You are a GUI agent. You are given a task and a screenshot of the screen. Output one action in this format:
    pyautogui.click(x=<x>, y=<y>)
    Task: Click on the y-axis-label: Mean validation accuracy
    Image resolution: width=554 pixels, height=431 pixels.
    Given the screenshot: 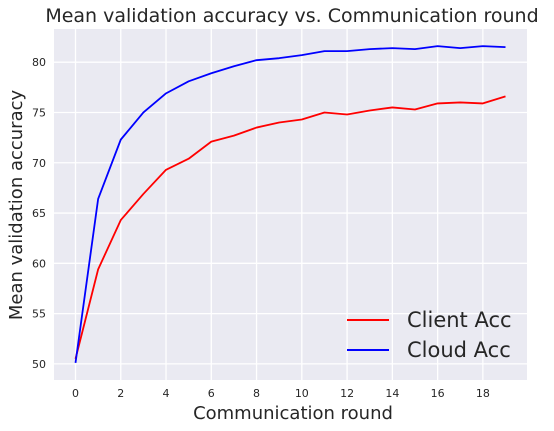 What is the action you would take?
    pyautogui.click(x=16, y=204)
    